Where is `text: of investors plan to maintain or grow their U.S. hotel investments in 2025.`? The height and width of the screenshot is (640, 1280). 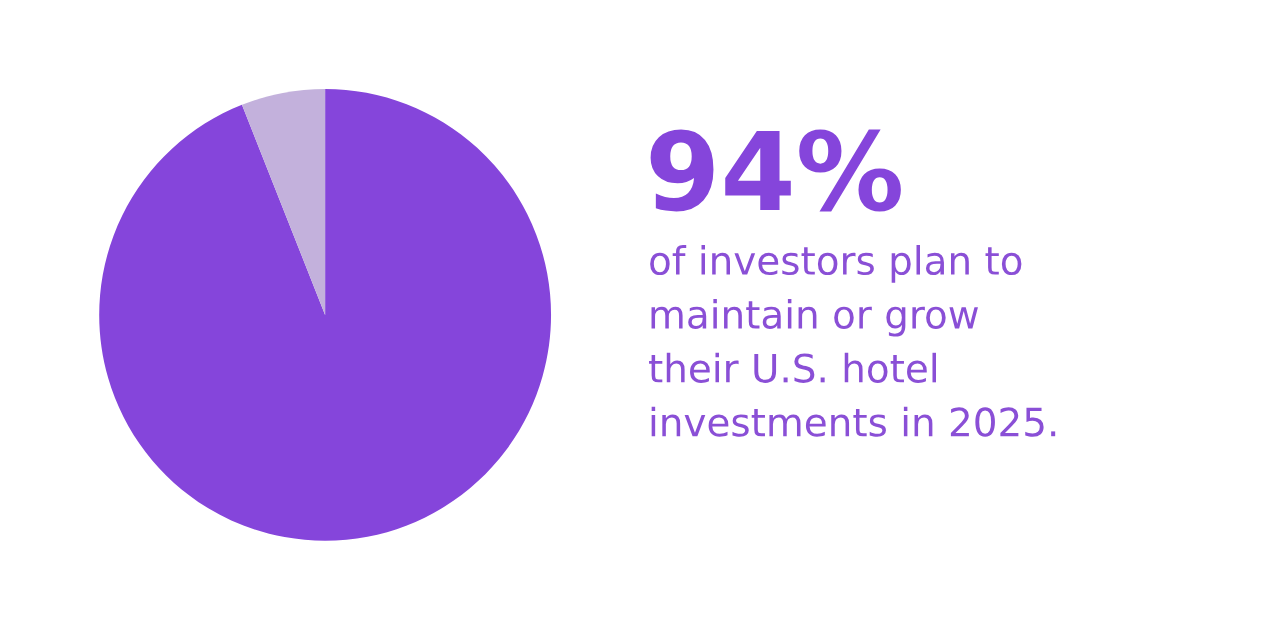
text: of investors plan to maintain or grow their U.S. hotel investments in 2025. is located at coordinates (852, 341).